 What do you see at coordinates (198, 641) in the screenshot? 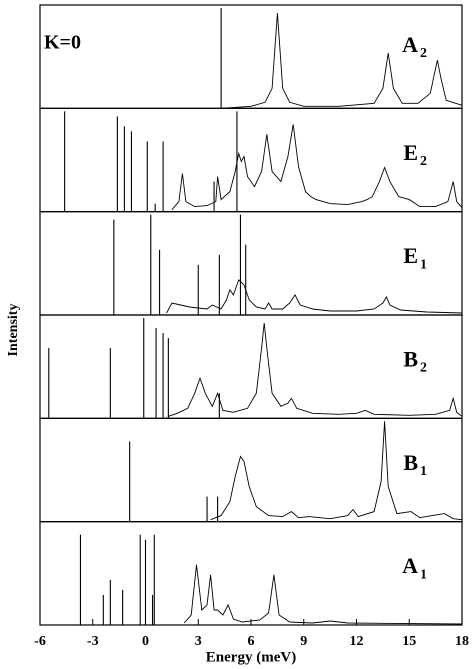
I see `x-tick-label: 3` at bounding box center [198, 641].